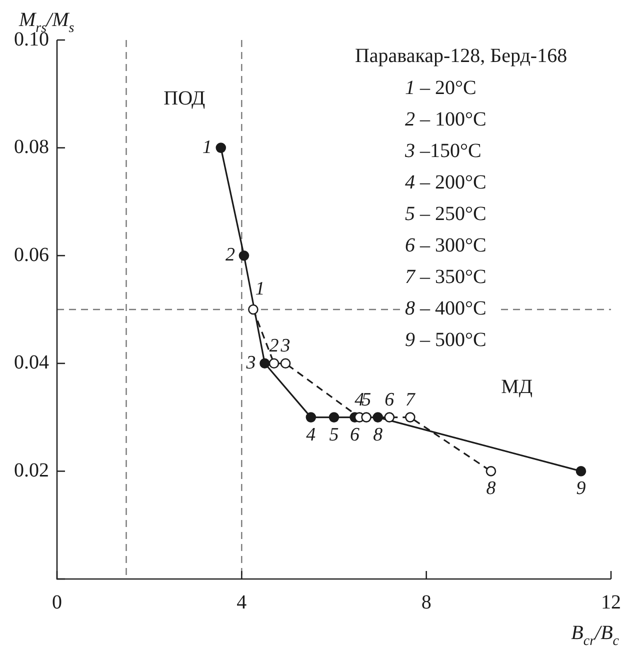 This screenshot has width=633, height=659. Describe the element at coordinates (581, 489) in the screenshot. I see `annotation: 9` at that location.